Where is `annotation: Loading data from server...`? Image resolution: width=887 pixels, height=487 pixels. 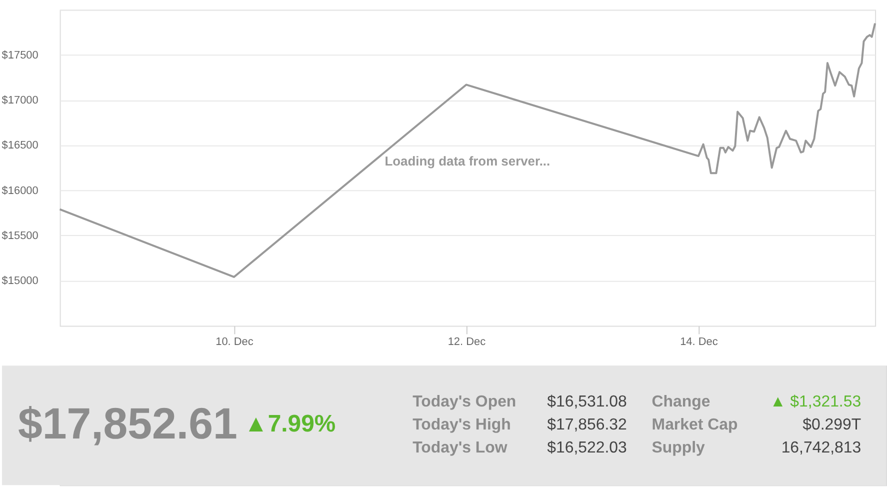
annotation: Loading data from server... is located at coordinates (467, 160).